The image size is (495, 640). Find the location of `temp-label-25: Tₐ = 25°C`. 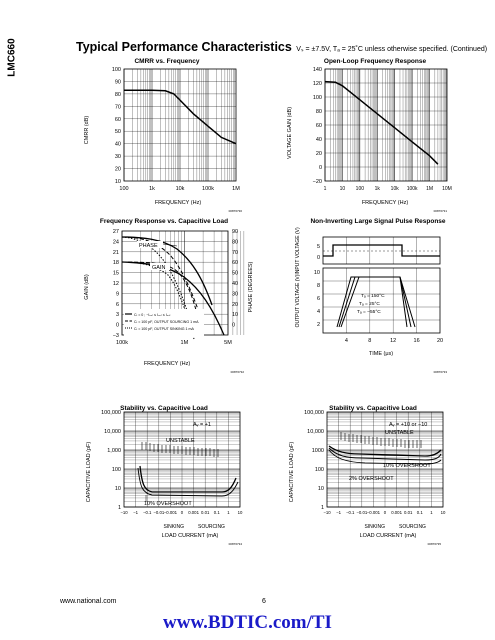

temp-label-25: Tₐ = 25°C is located at coordinates (369, 304).